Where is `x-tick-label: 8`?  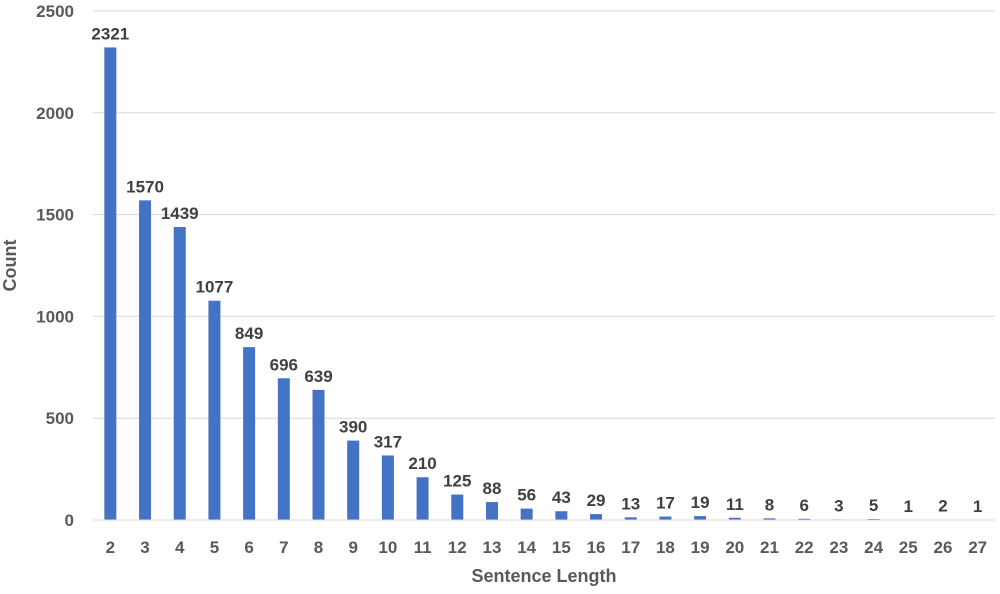
x-tick-label: 8 is located at coordinates (318, 547).